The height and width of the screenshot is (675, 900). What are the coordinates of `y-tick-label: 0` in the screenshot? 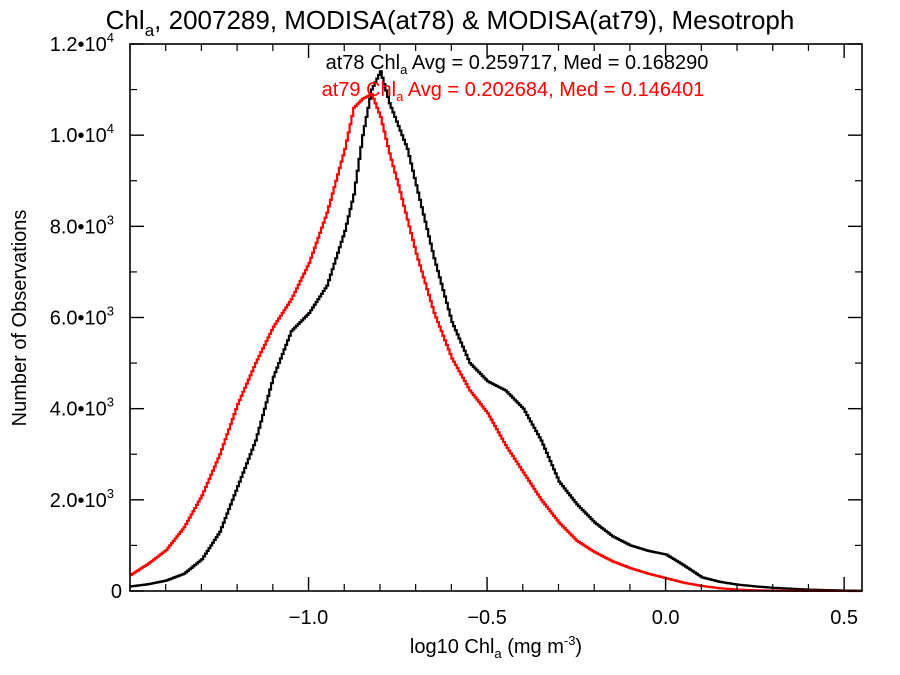 It's located at (116, 592).